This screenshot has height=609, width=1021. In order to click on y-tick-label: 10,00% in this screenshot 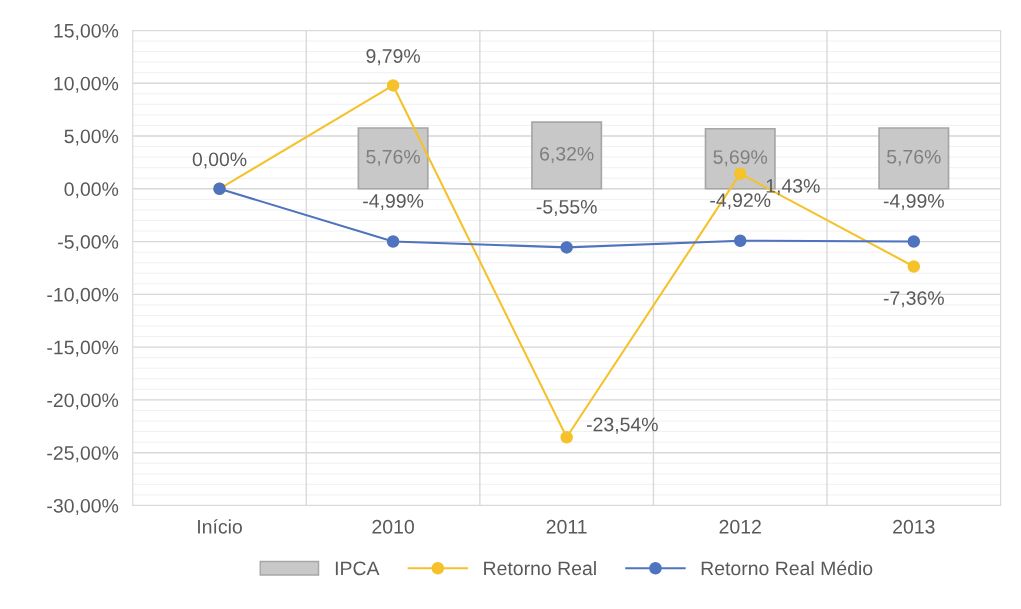, I will do `click(86, 84)`.